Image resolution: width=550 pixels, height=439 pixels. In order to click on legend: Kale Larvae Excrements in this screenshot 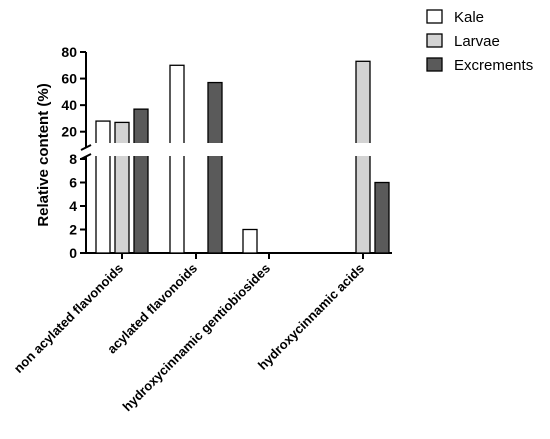, I will do `click(479, 41)`.